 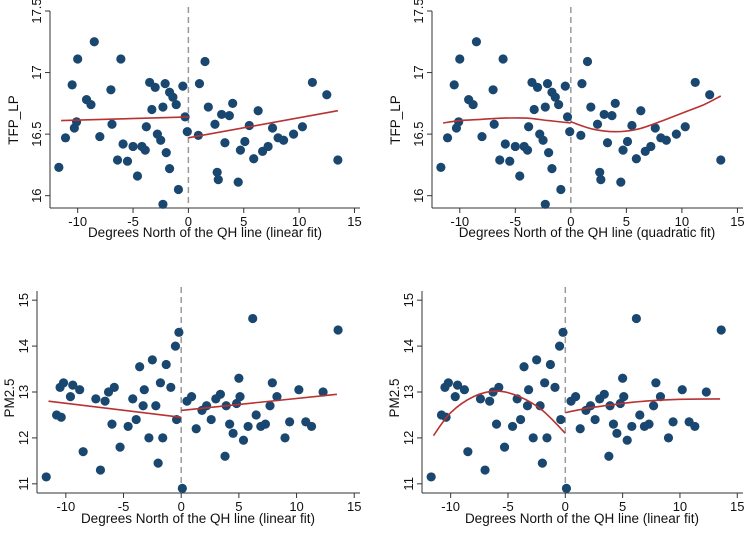 What do you see at coordinates (418, 12) in the screenshot?
I see `y-tick-label: 17.5` at bounding box center [418, 12].